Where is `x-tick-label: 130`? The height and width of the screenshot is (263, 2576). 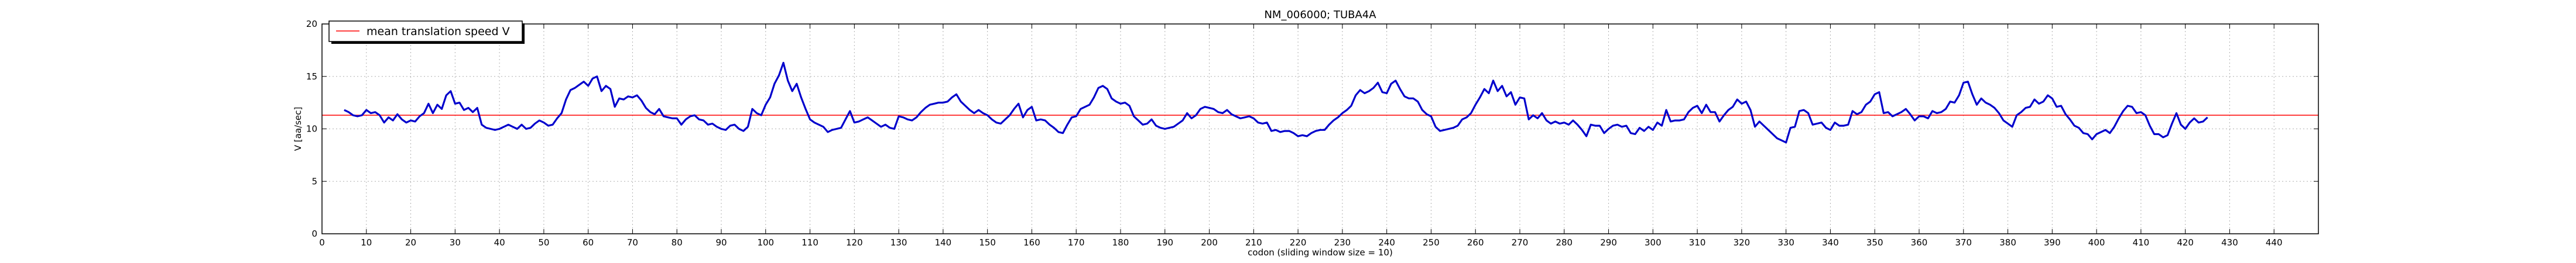 x-tick-label: 130 is located at coordinates (898, 242).